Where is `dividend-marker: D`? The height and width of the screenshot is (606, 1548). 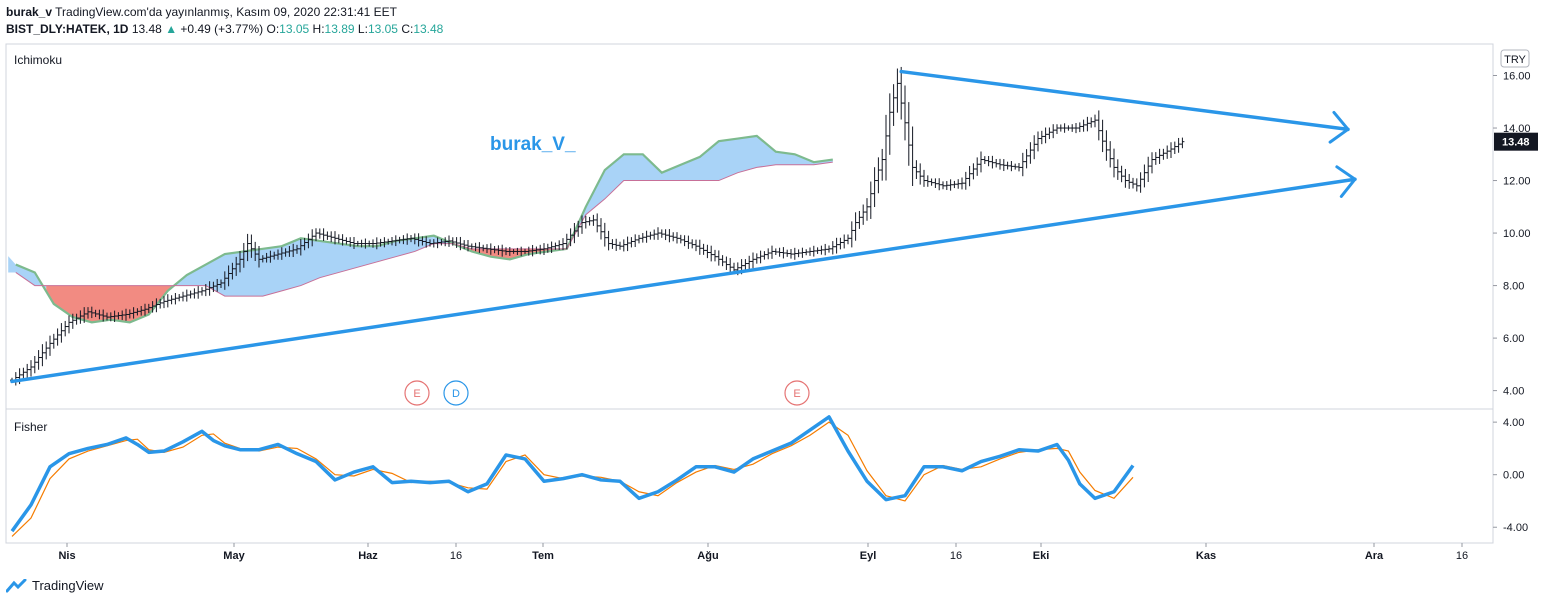
dividend-marker: D is located at coordinates (456, 393).